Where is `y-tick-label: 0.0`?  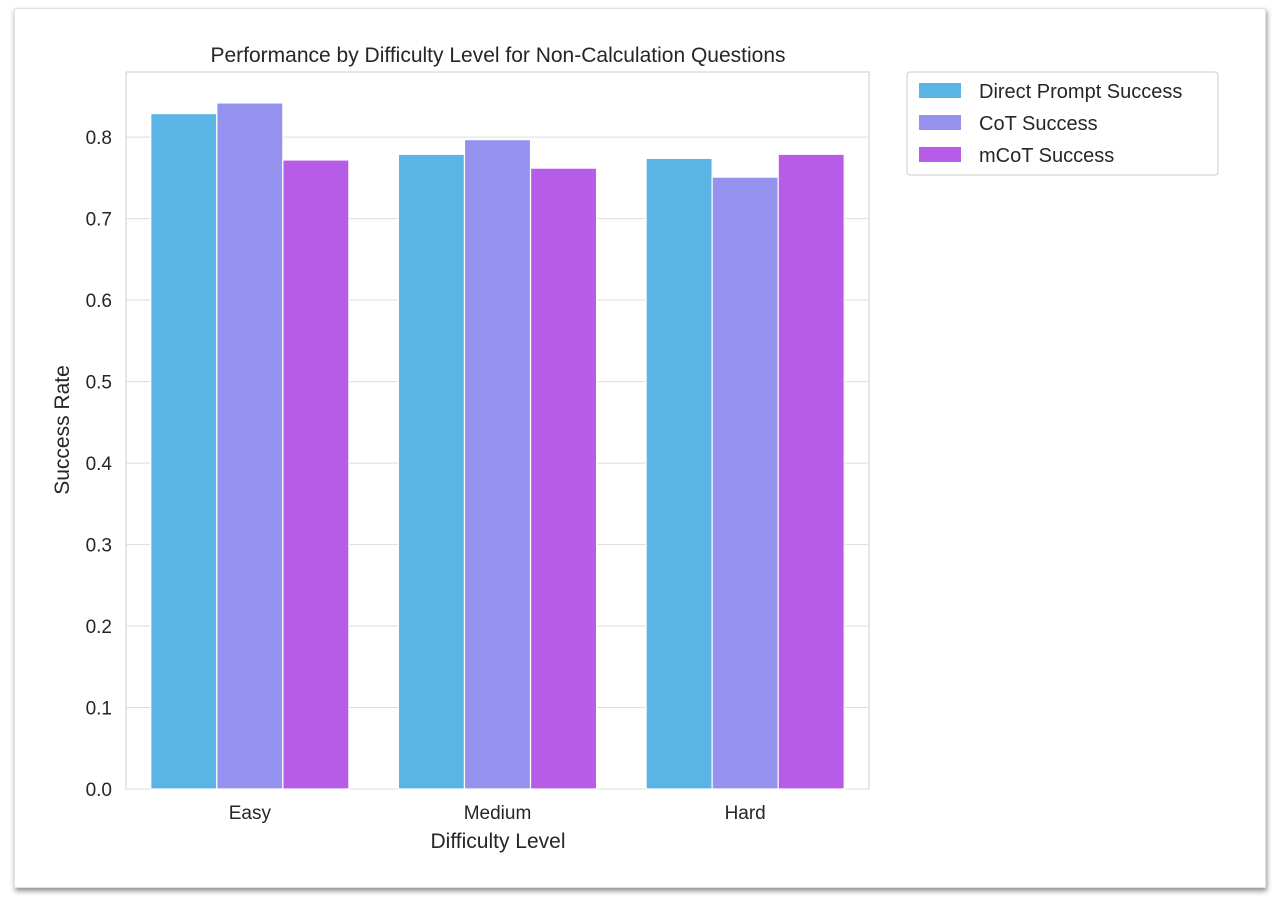
y-tick-label: 0.0 is located at coordinates (99, 790).